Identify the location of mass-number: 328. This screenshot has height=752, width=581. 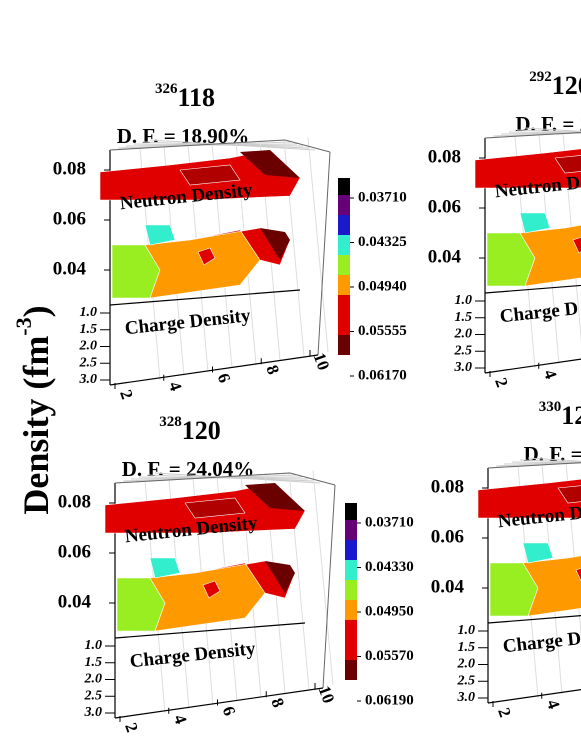
(170, 422).